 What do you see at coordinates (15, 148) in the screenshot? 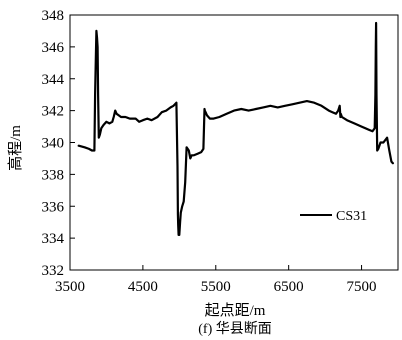
I see `y-axis-title: 高程/m` at bounding box center [15, 148].